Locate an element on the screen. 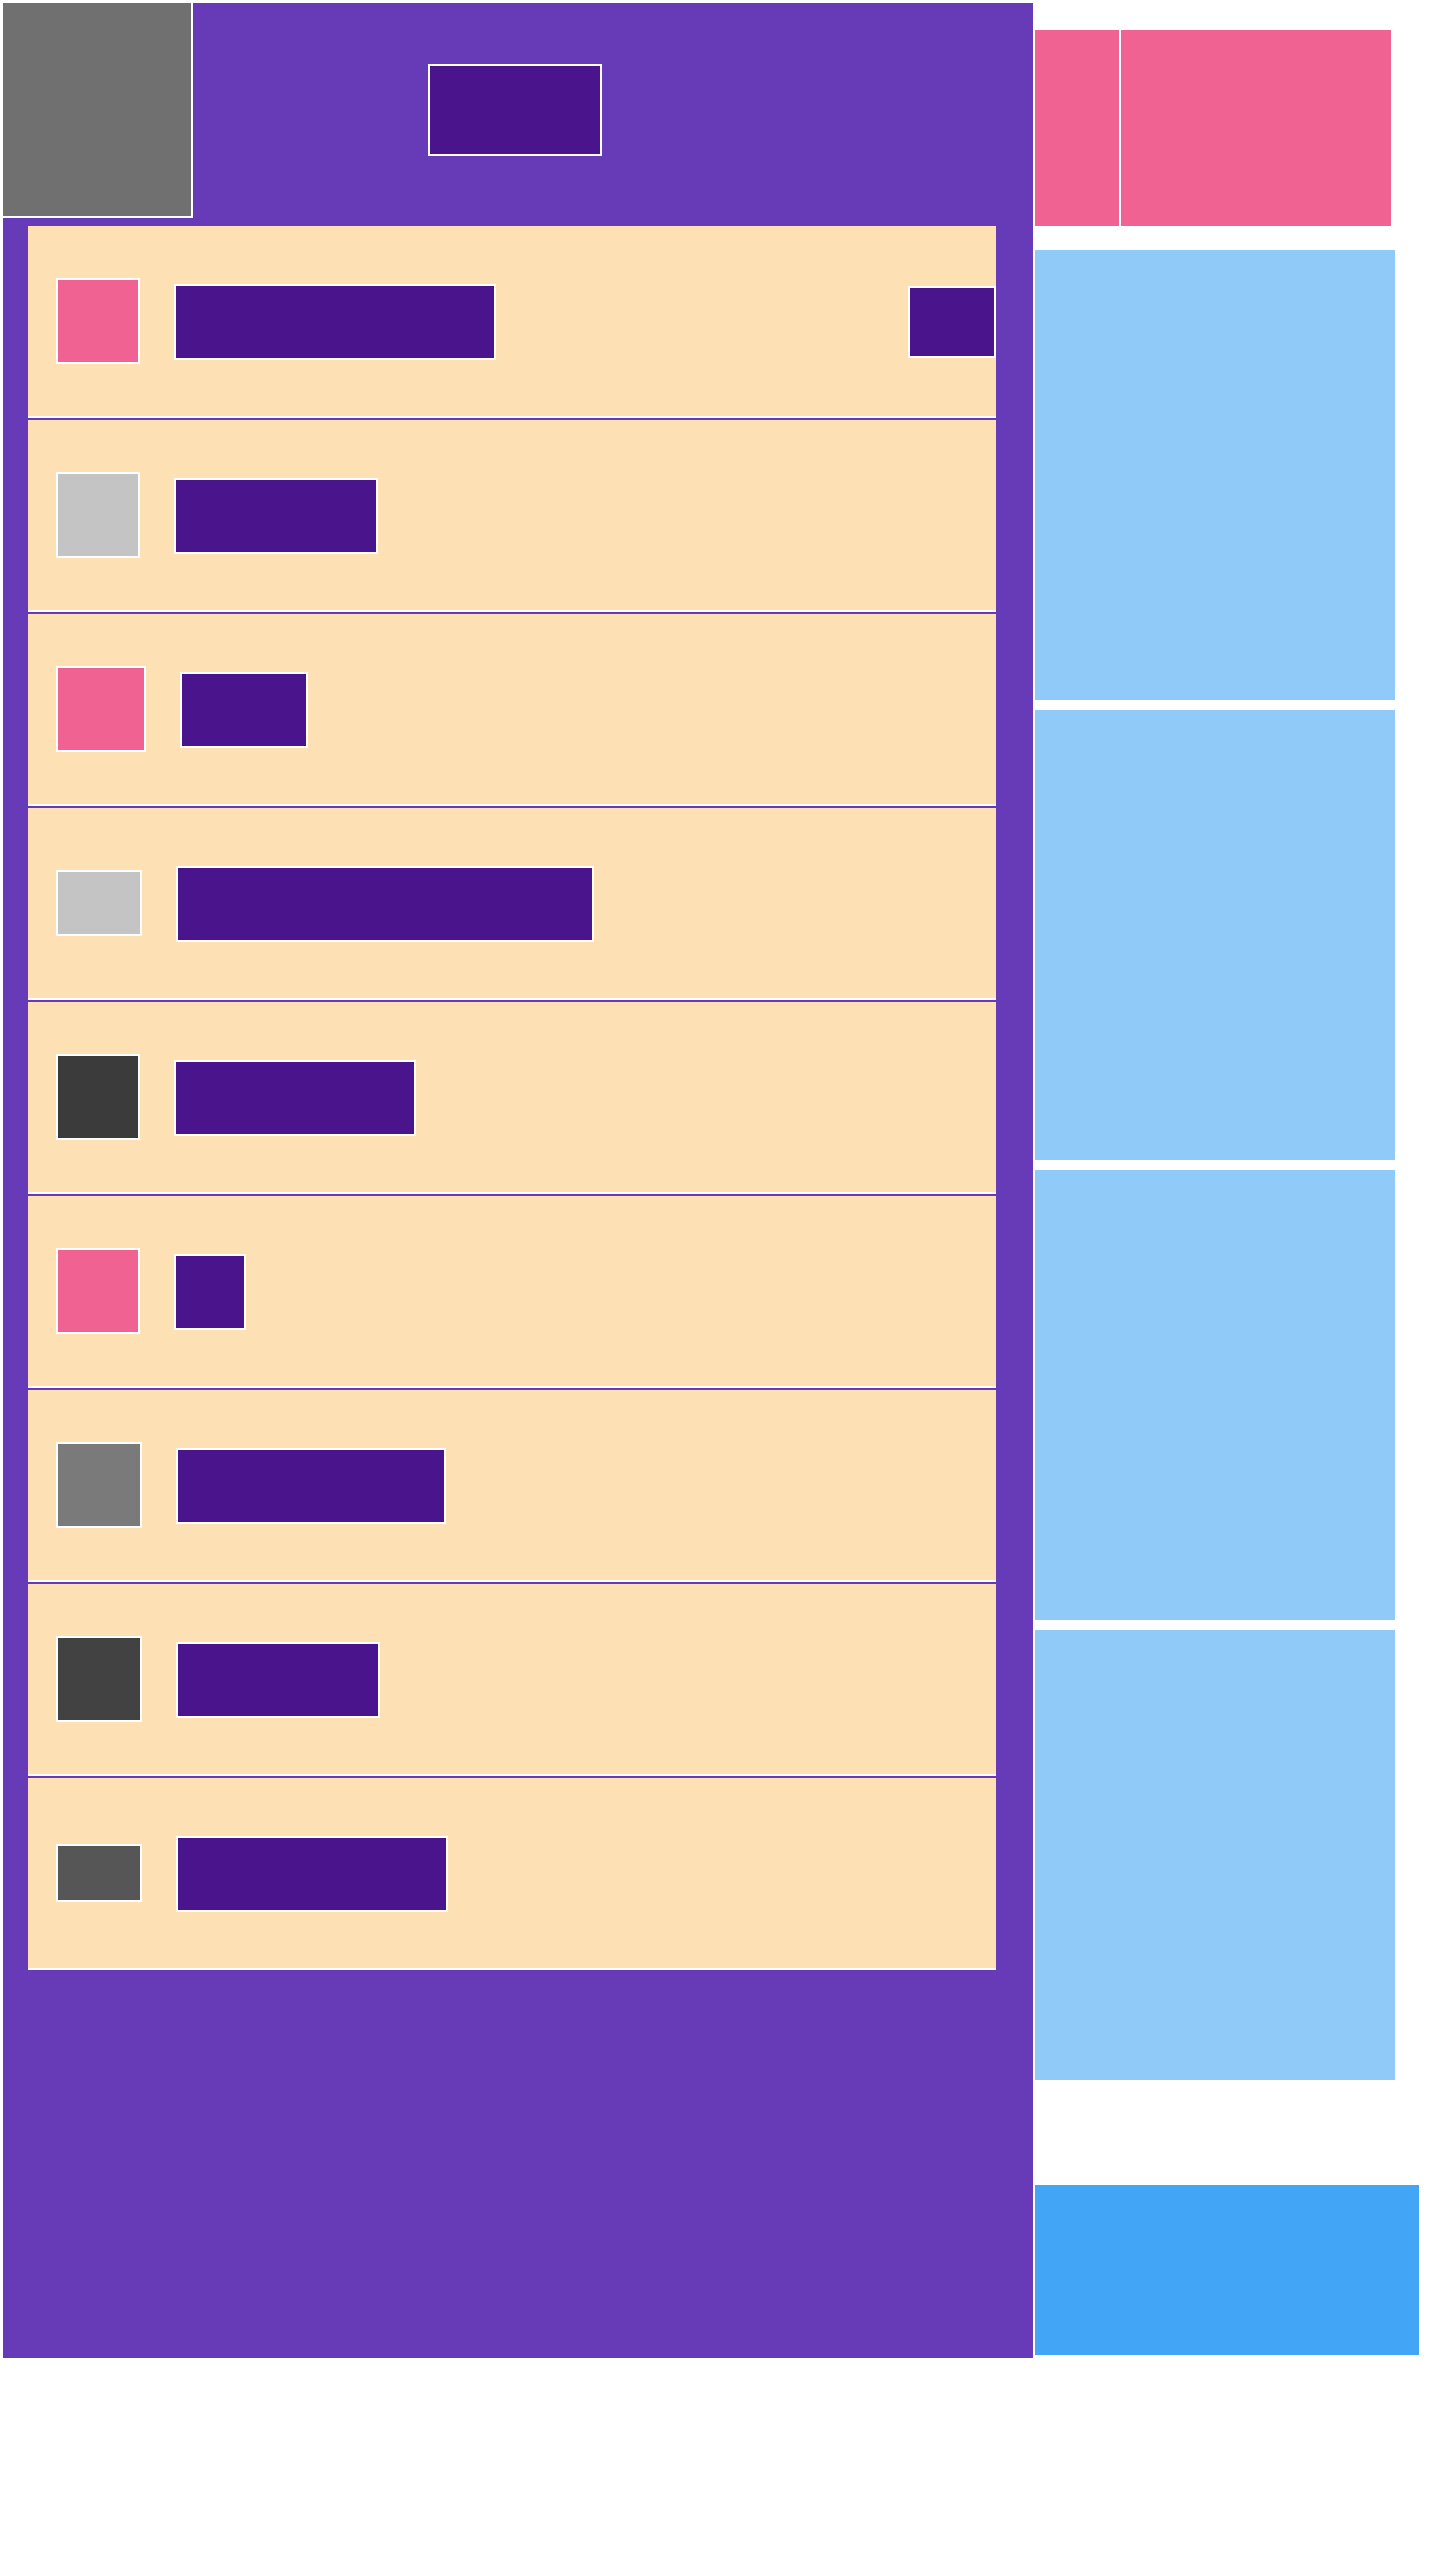  item-action-button is located at coordinates (952, 322).